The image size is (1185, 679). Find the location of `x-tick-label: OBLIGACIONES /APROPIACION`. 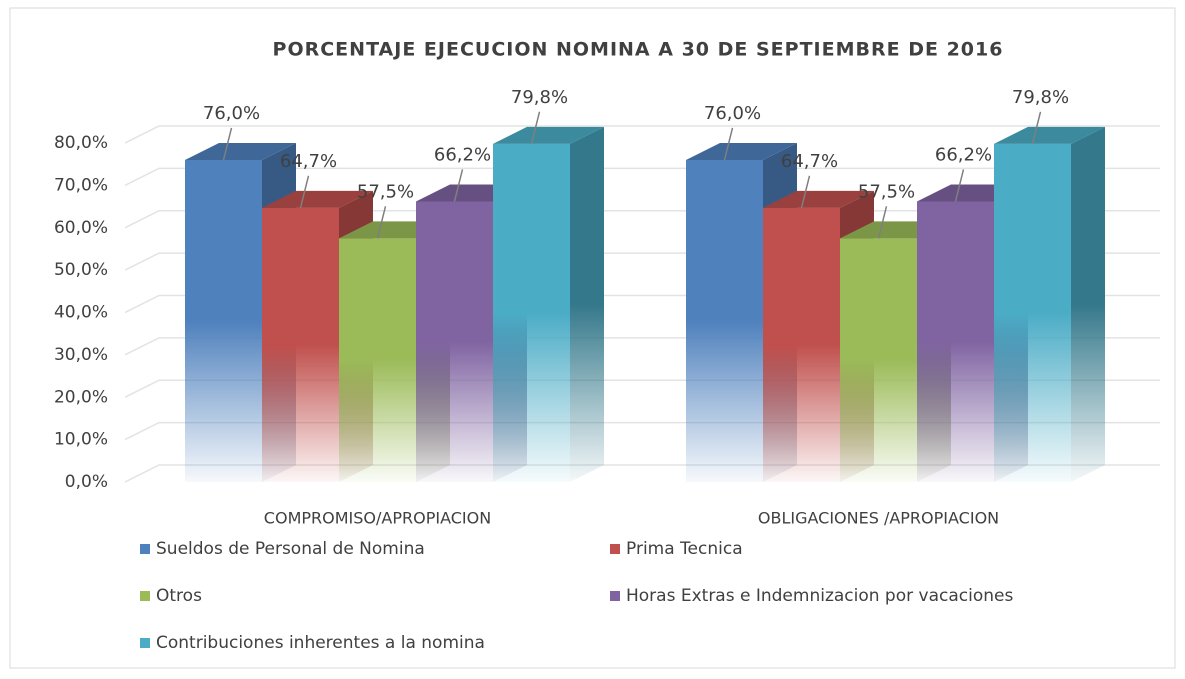

x-tick-label: OBLIGACIONES /APROPIACION is located at coordinates (878, 518).